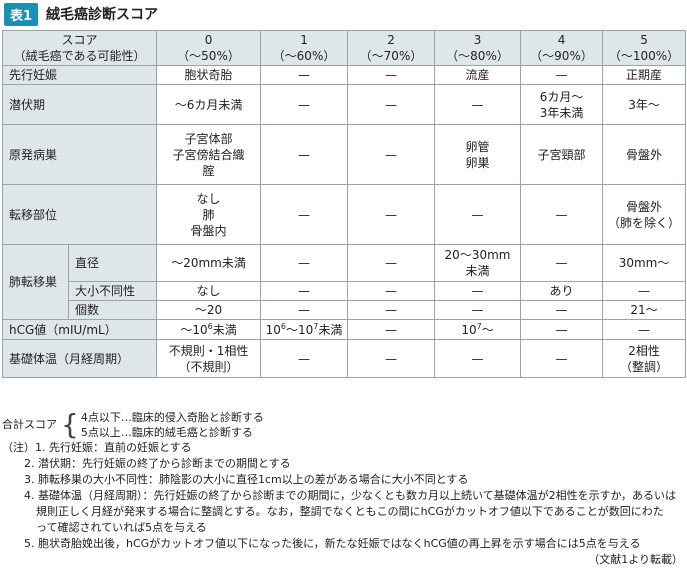  Describe the element at coordinates (29, 424) in the screenshot. I see `total-score-label: 合計スコア` at that location.